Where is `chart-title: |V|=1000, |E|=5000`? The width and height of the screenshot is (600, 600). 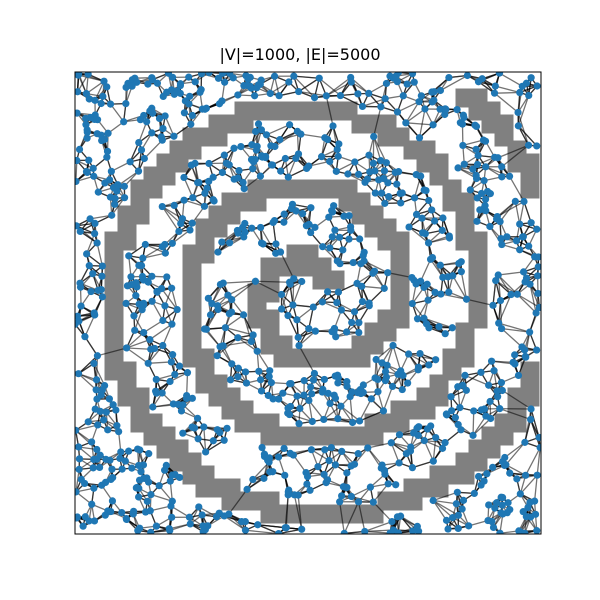 chart-title: |V|=1000, |E|=5000 is located at coordinates (300, 54).